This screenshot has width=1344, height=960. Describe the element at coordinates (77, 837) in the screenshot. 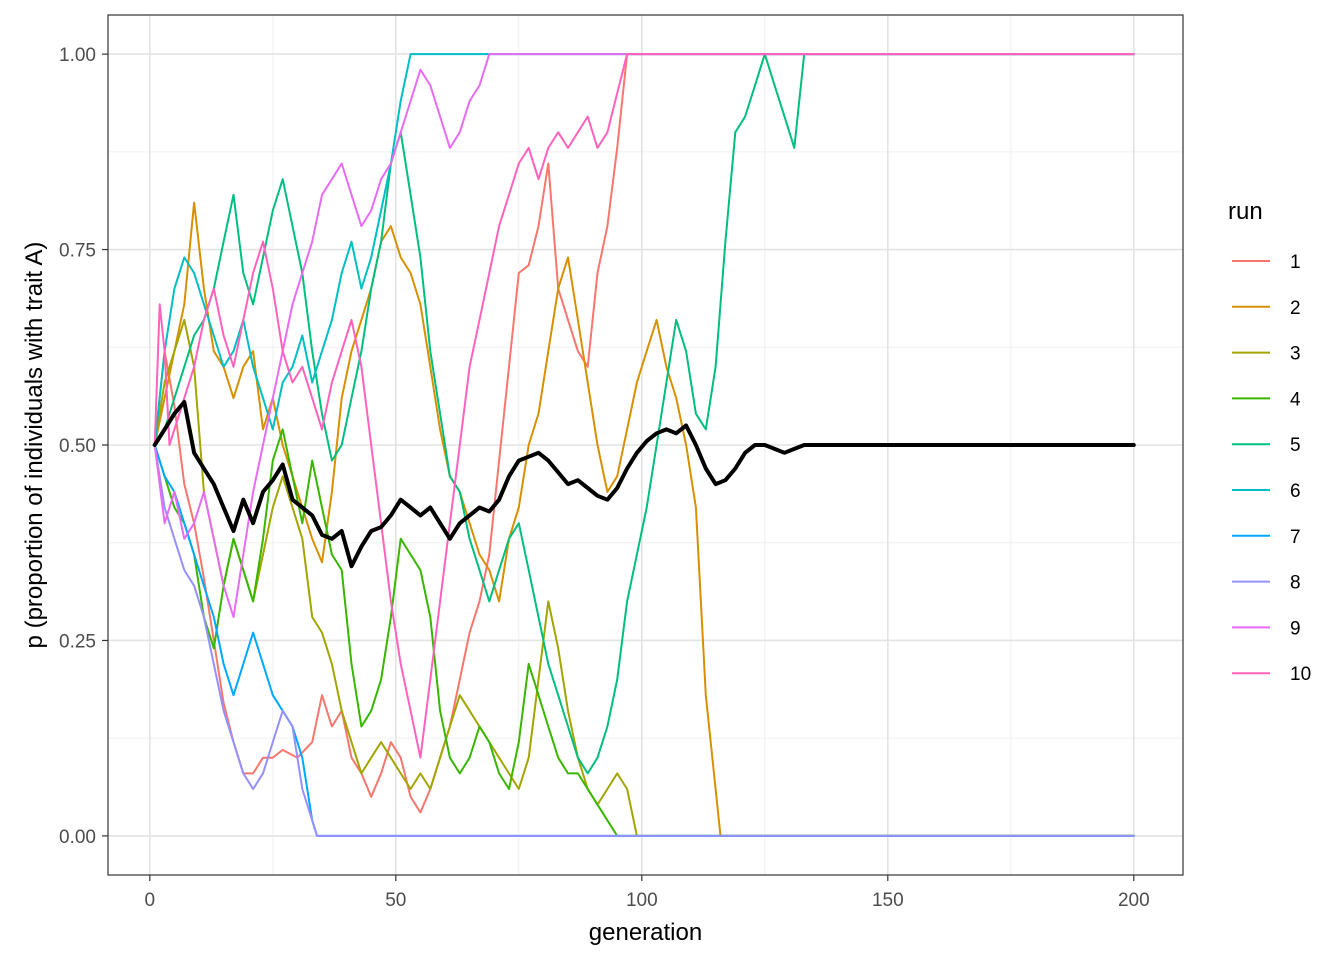

I see `y-tick-label: 0.00` at that location.